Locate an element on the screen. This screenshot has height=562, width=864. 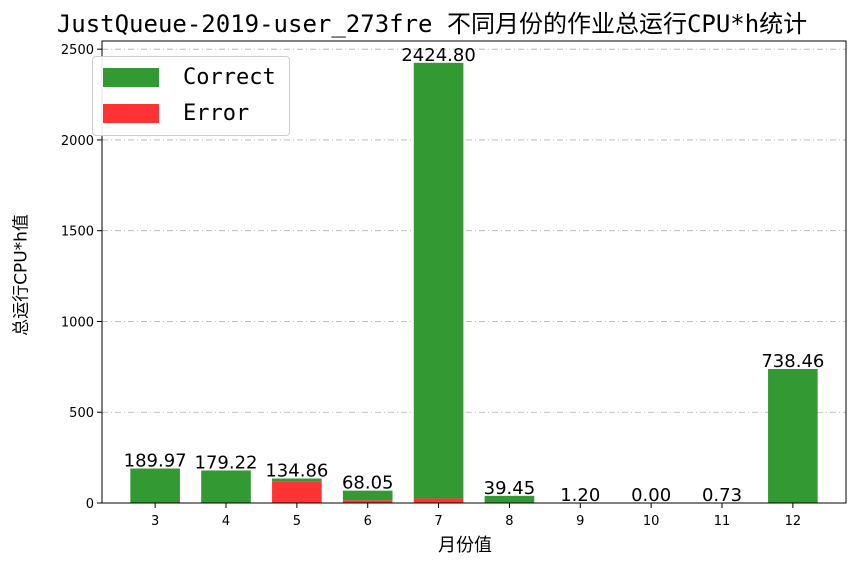
legend-item-correct: Correct is located at coordinates (189, 77).